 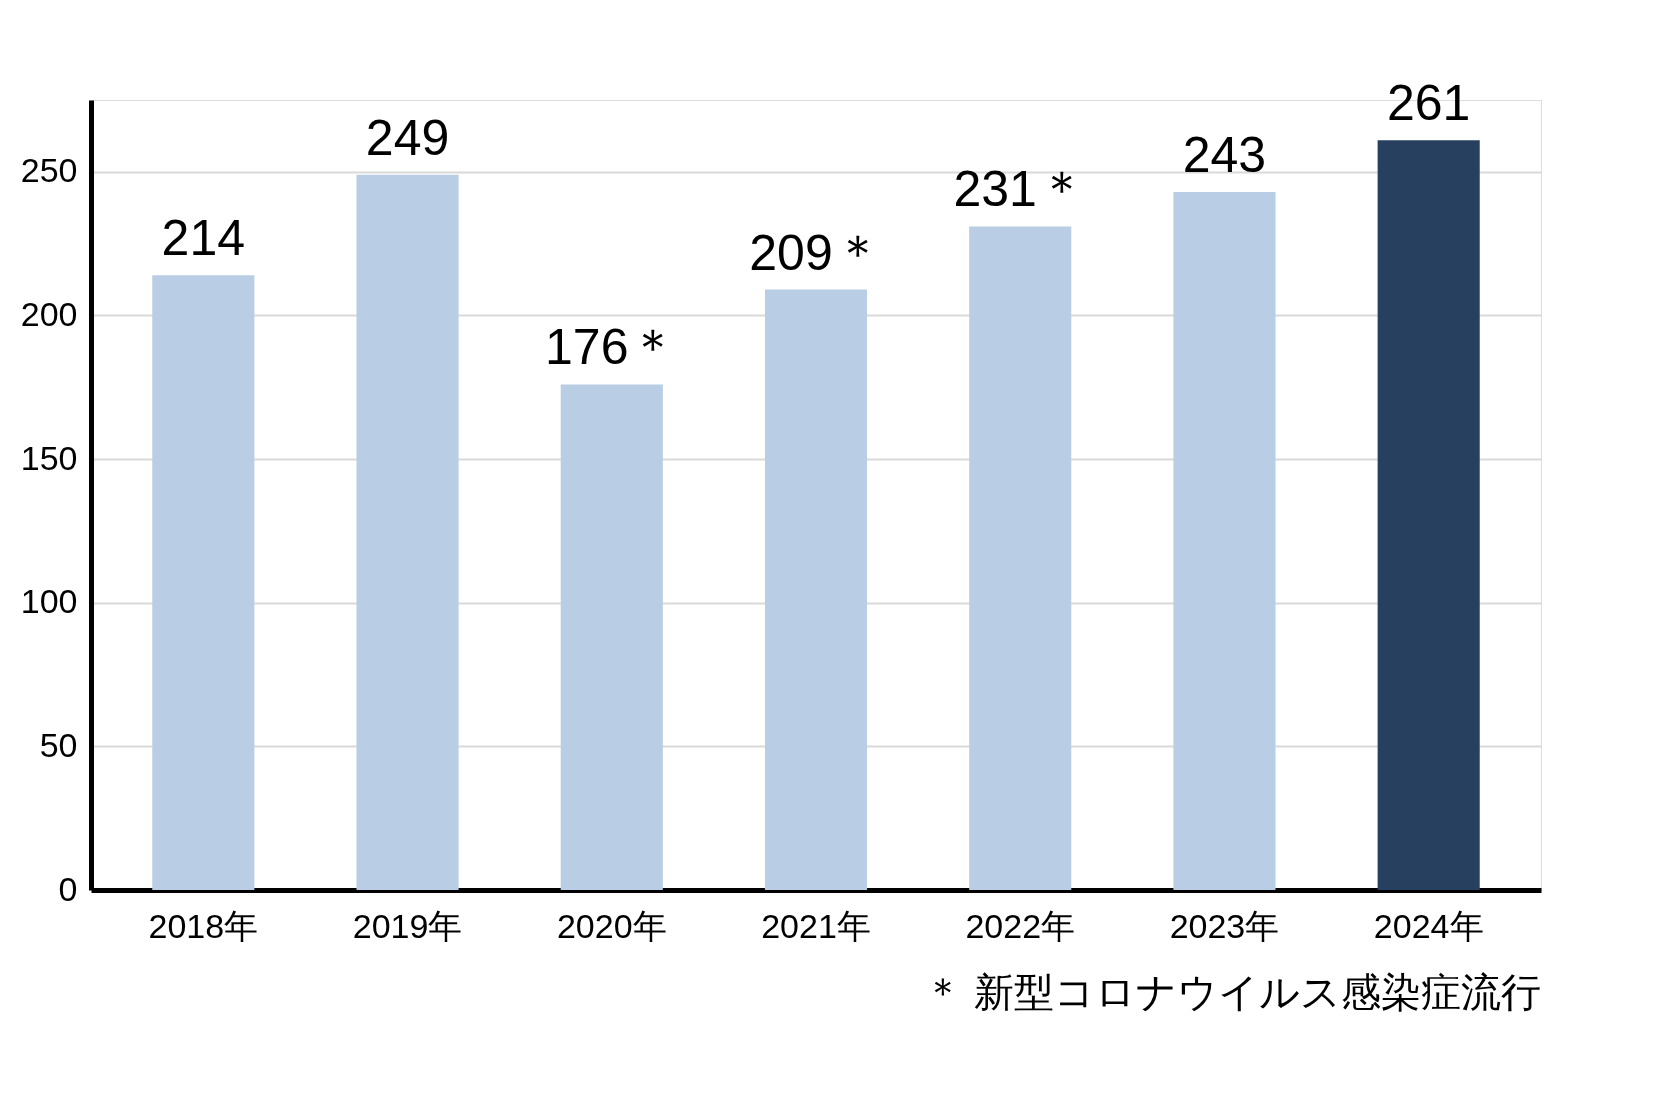 I want to click on x-tick-label: 2020年, so click(x=611, y=925).